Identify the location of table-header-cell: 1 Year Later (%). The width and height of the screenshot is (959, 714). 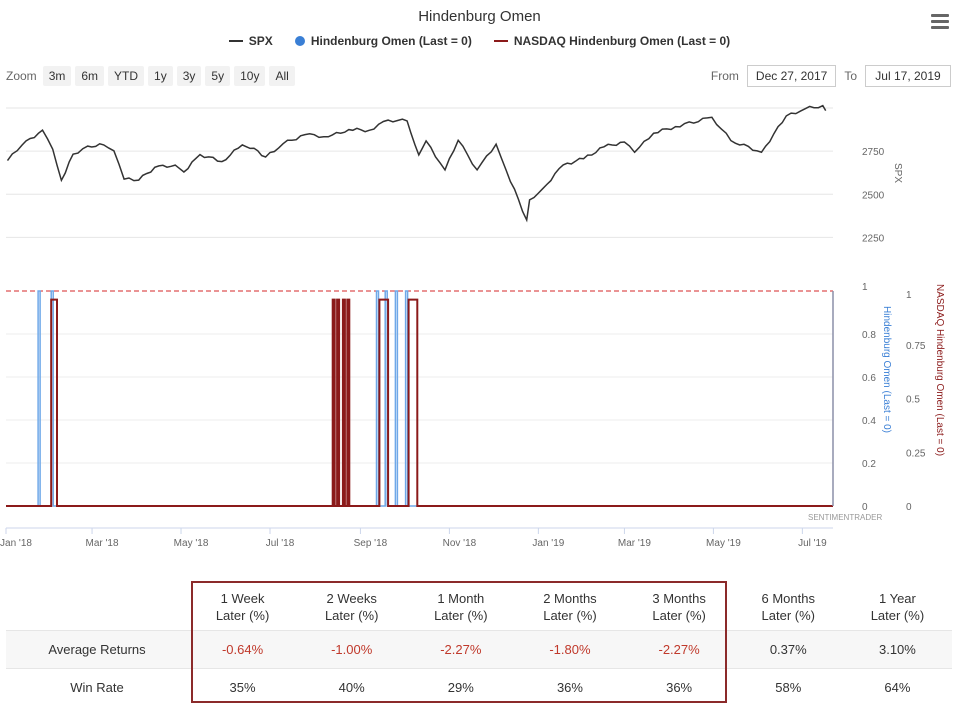
(897, 607).